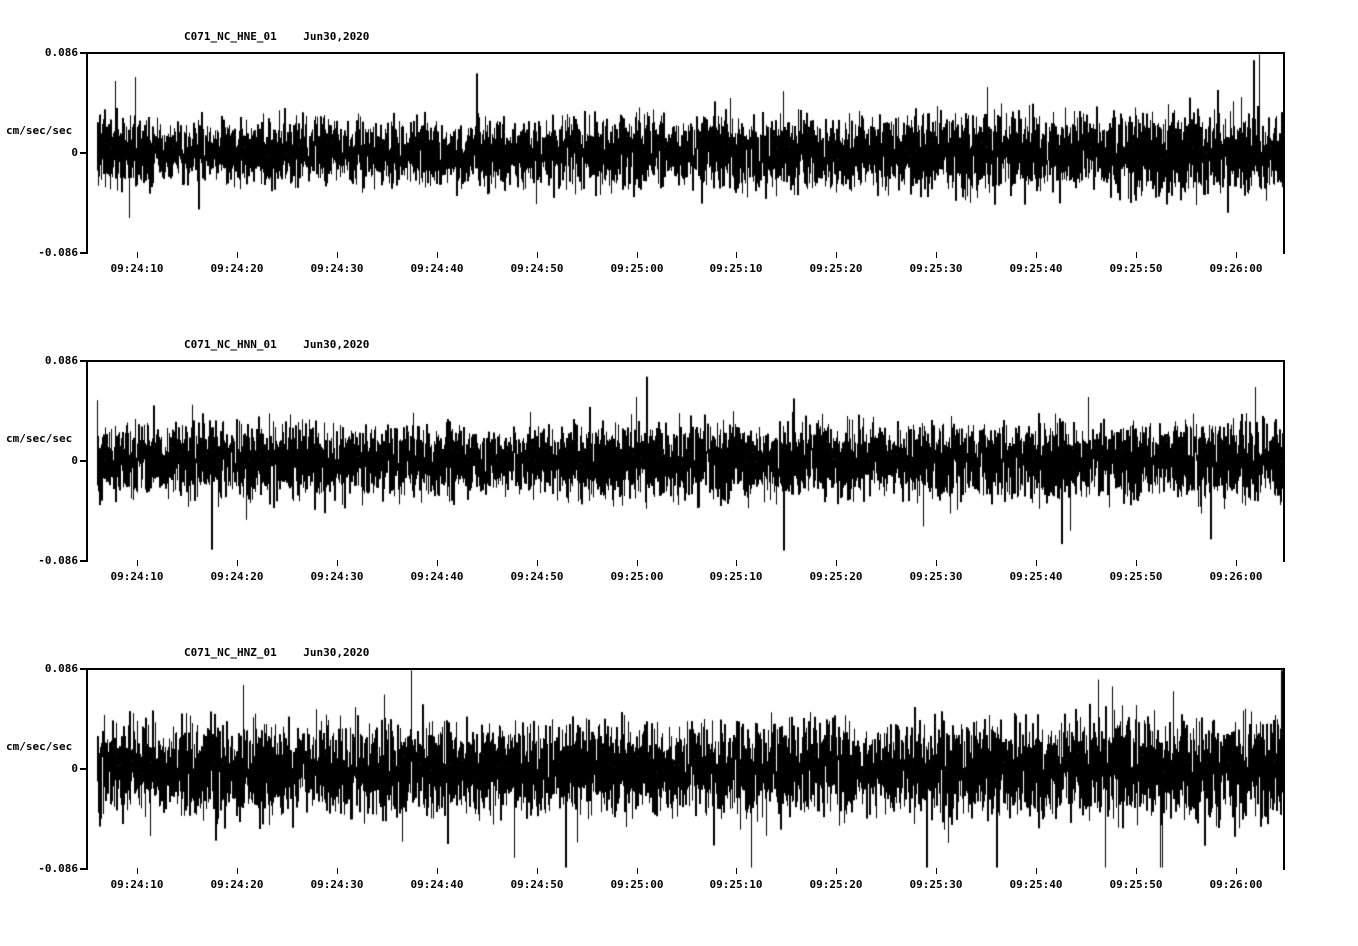  I want to click on panel-title: C071_NC_HNE_01 Jun30,2020, so click(277, 36).